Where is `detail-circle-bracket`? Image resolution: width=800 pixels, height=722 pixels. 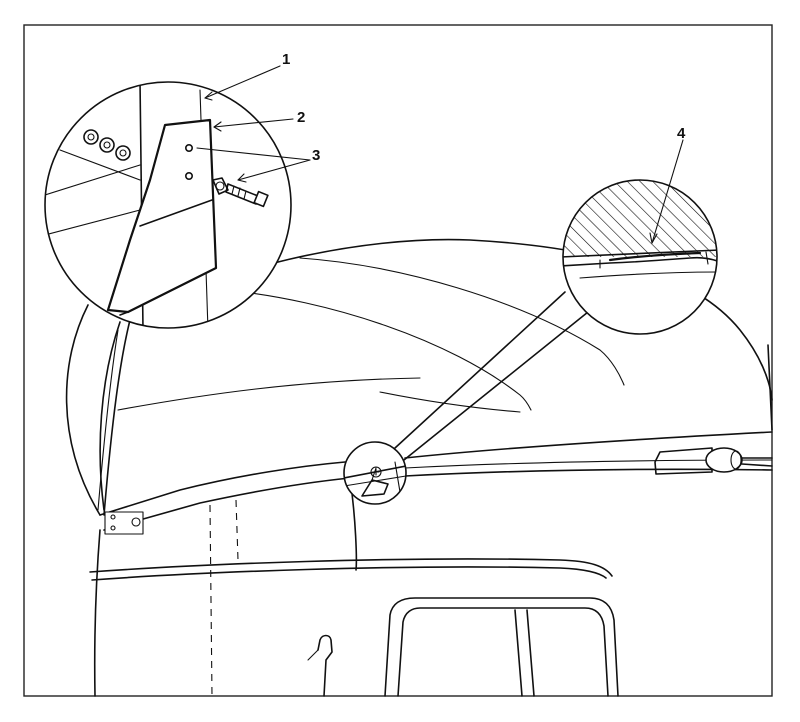
detail-circle-bracket is located at coordinates (168, 205).